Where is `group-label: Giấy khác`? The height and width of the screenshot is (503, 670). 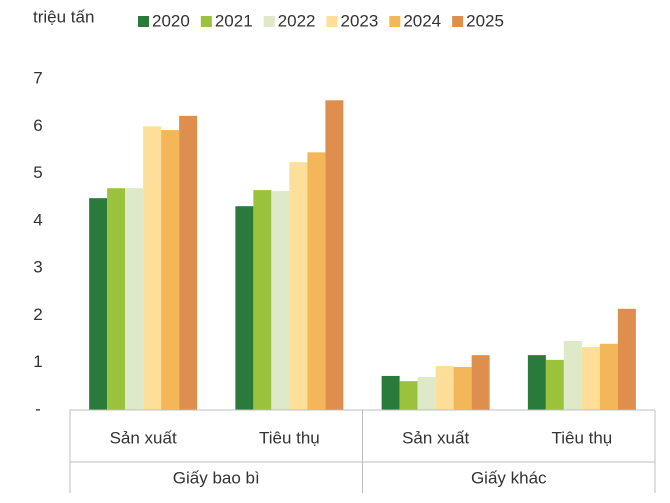 group-label: Giấy khác is located at coordinates (509, 477).